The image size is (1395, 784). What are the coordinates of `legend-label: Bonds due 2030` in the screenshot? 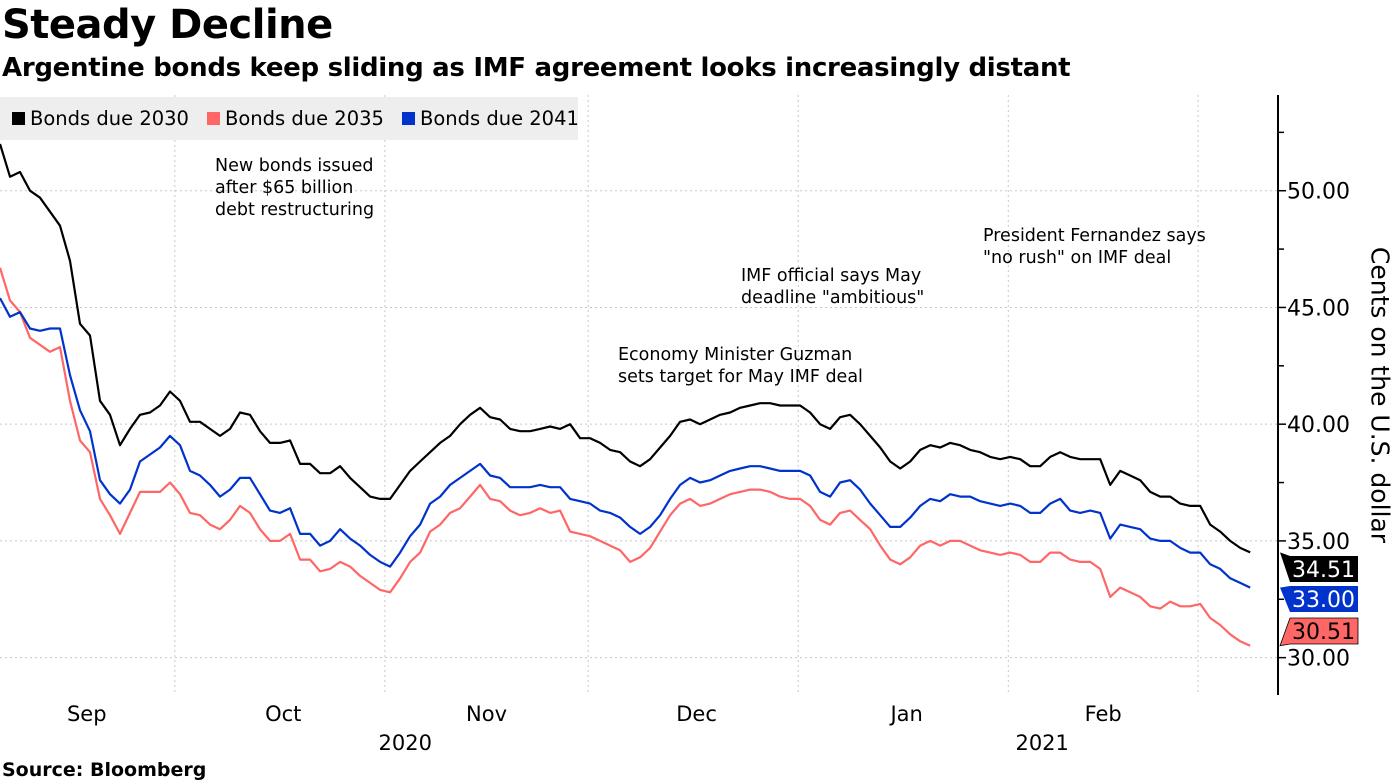 It's located at (109, 118).